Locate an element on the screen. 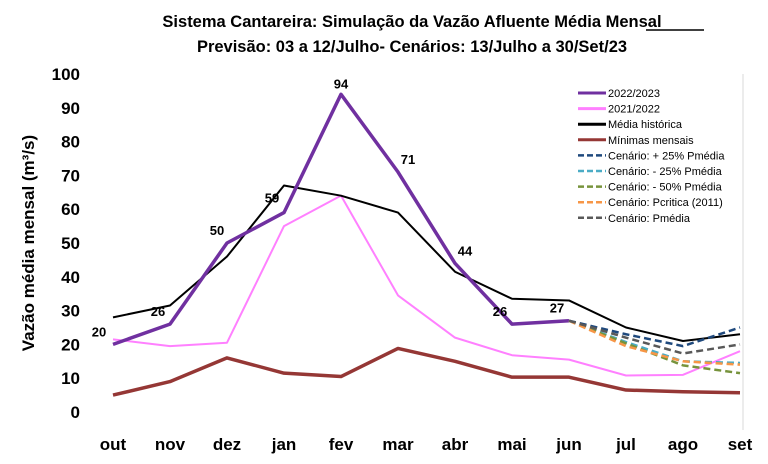 The image size is (768, 464). legend-entry: Cenário: Pcritica (2011) is located at coordinates (665, 203).